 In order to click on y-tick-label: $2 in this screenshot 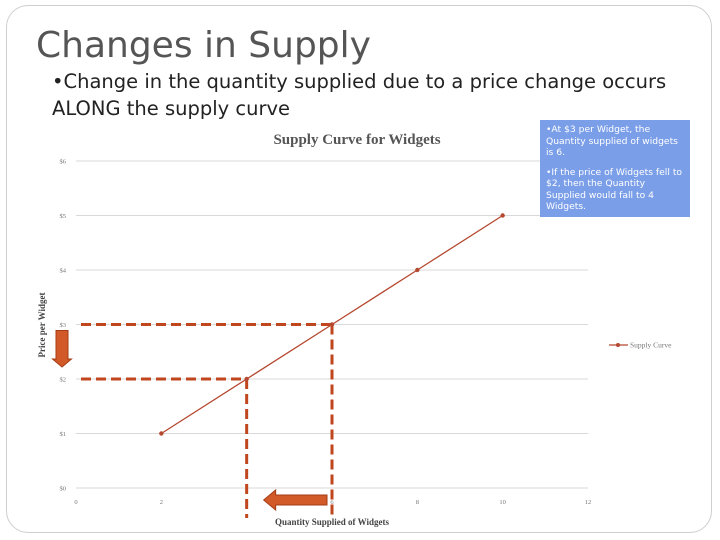, I will do `click(63, 380)`.